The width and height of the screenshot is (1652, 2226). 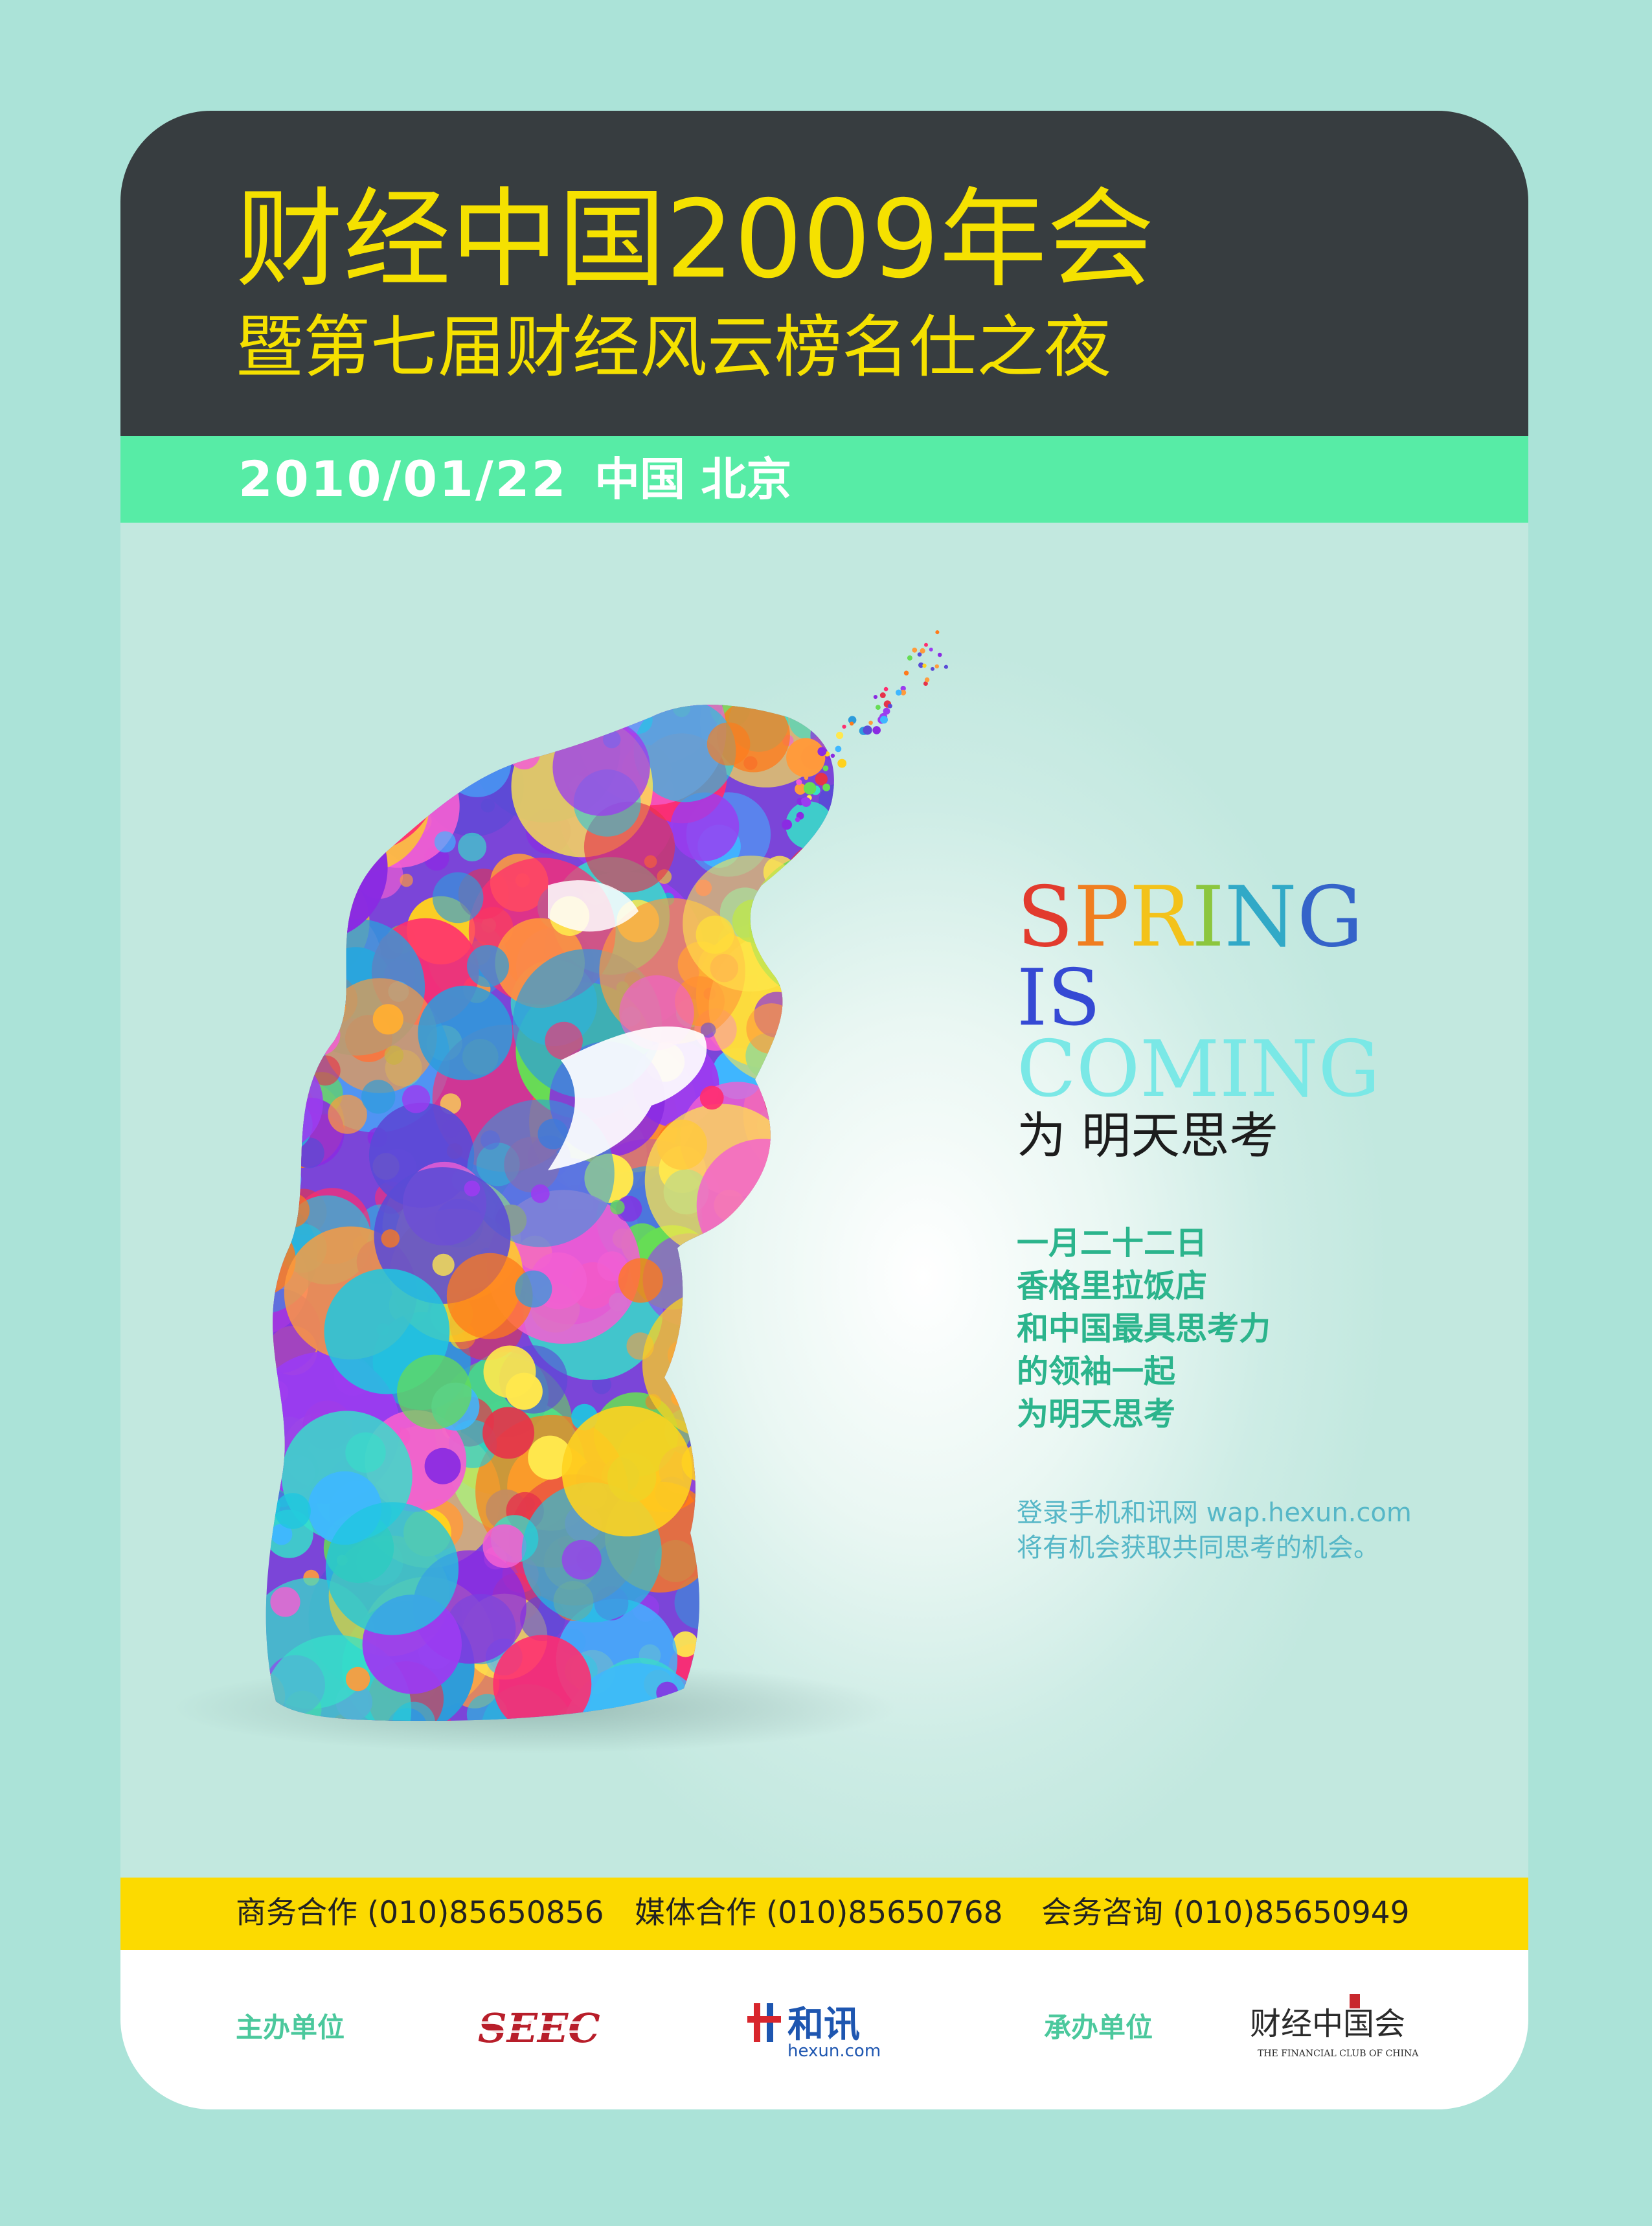 I want to click on bubble-spray, so click(x=865, y=730).